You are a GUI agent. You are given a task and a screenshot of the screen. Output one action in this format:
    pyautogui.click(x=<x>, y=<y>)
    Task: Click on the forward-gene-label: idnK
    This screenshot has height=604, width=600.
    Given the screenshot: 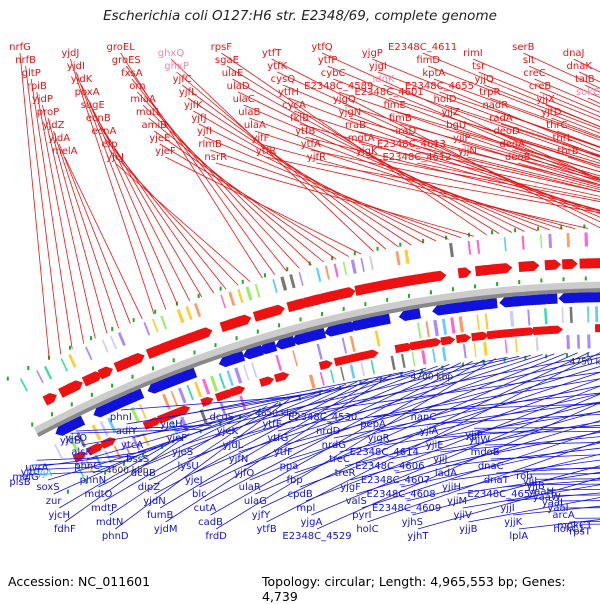 What is the action you would take?
    pyautogui.click(x=383, y=79)
    